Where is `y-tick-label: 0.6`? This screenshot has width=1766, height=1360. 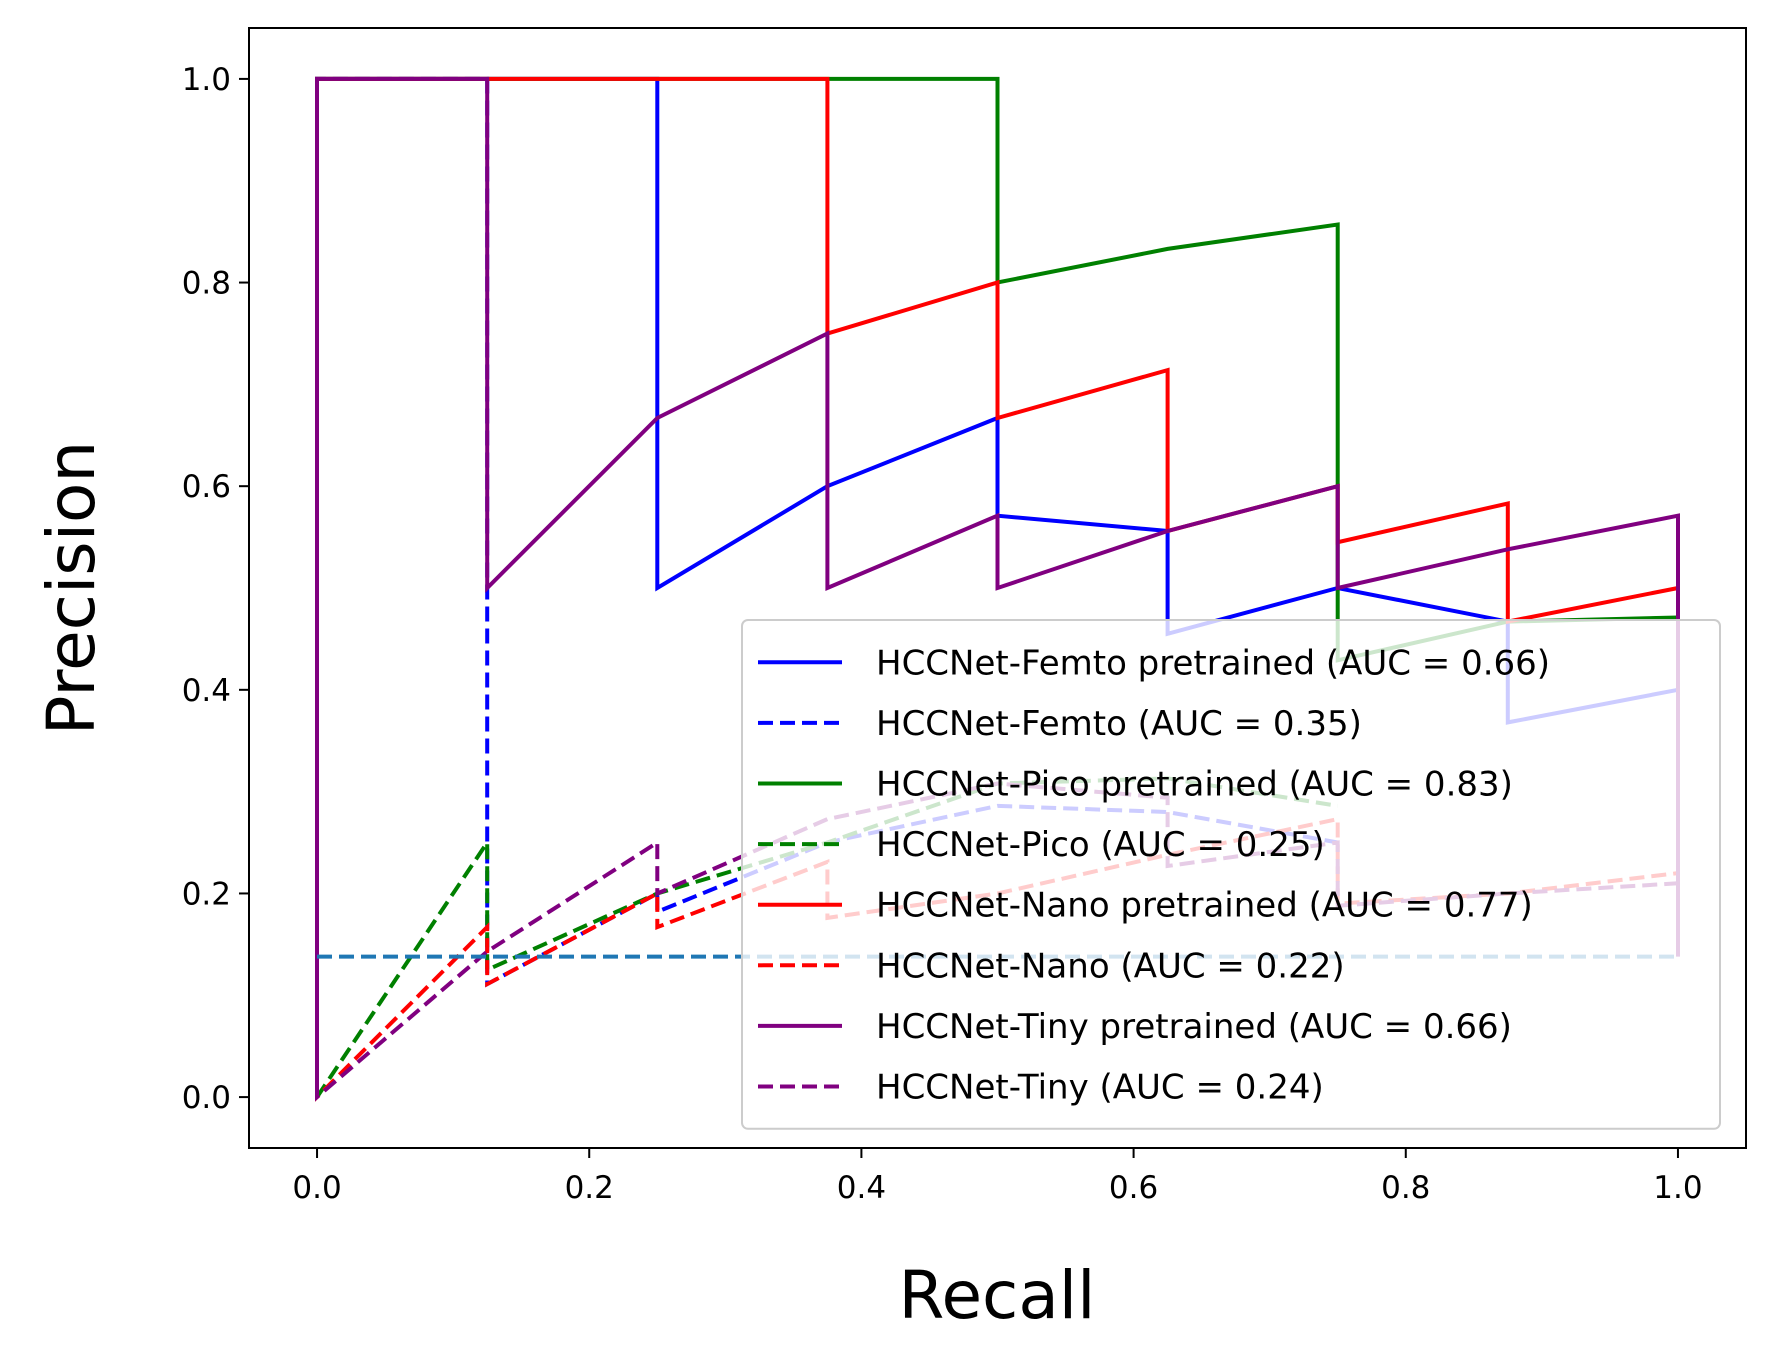 y-tick-label: 0.6 is located at coordinates (206, 487).